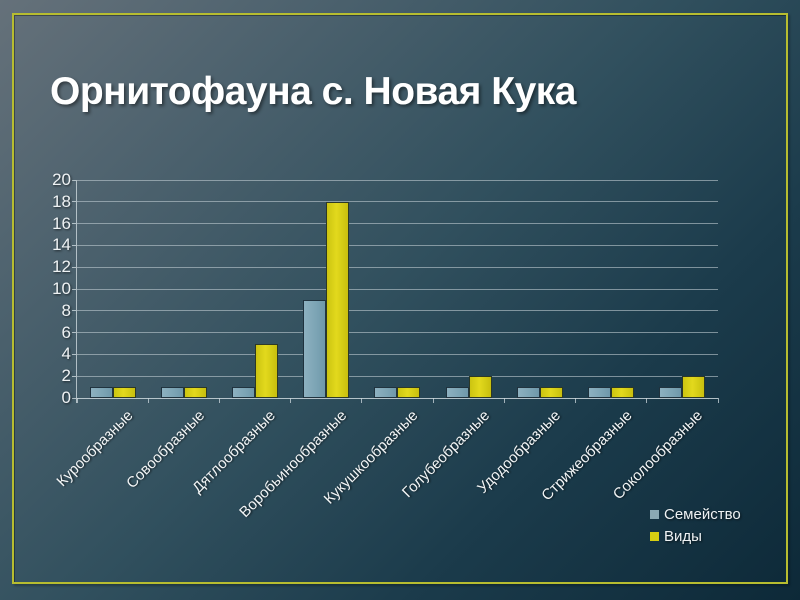 This screenshot has width=800, height=600. What do you see at coordinates (61, 179) in the screenshot?
I see `y-axis-label: 20` at bounding box center [61, 179].